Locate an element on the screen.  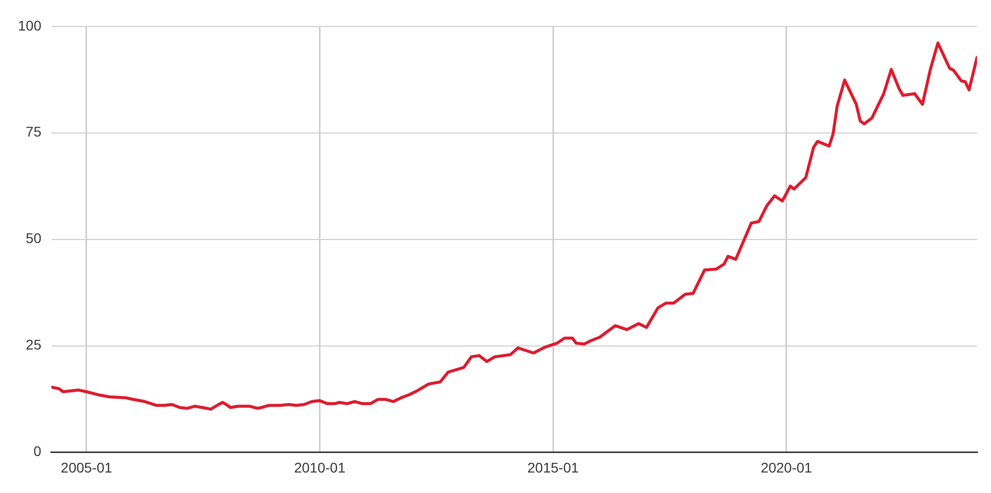
y-tick-label: 100 is located at coordinates (30, 25).